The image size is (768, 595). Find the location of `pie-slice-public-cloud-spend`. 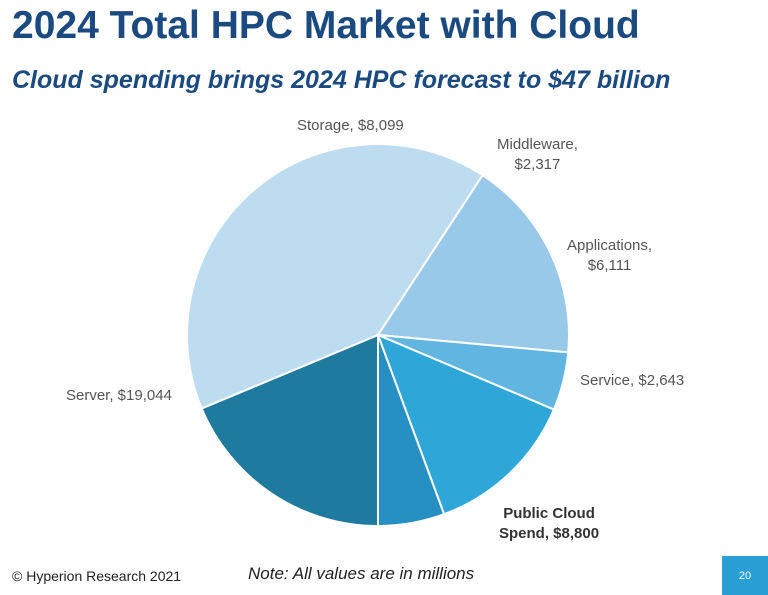

pie-slice-public-cloud-spend is located at coordinates (289, 430).